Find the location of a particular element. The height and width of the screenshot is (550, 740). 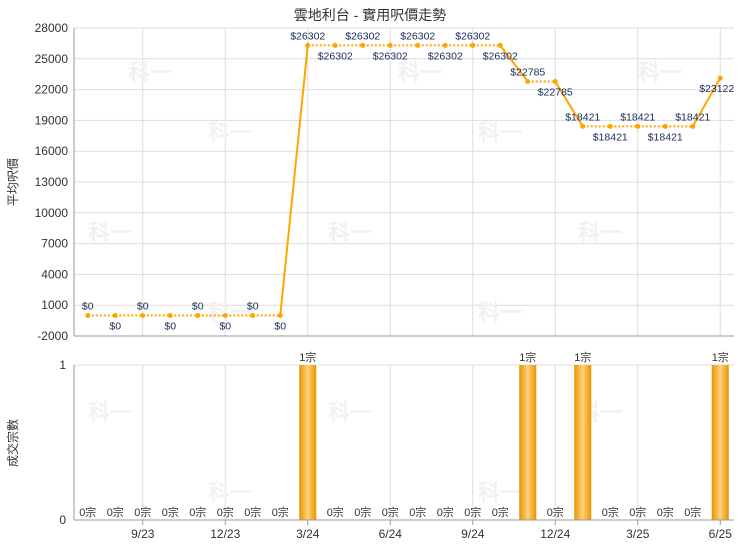

price-ytick-label: 22000 is located at coordinates (52, 90).